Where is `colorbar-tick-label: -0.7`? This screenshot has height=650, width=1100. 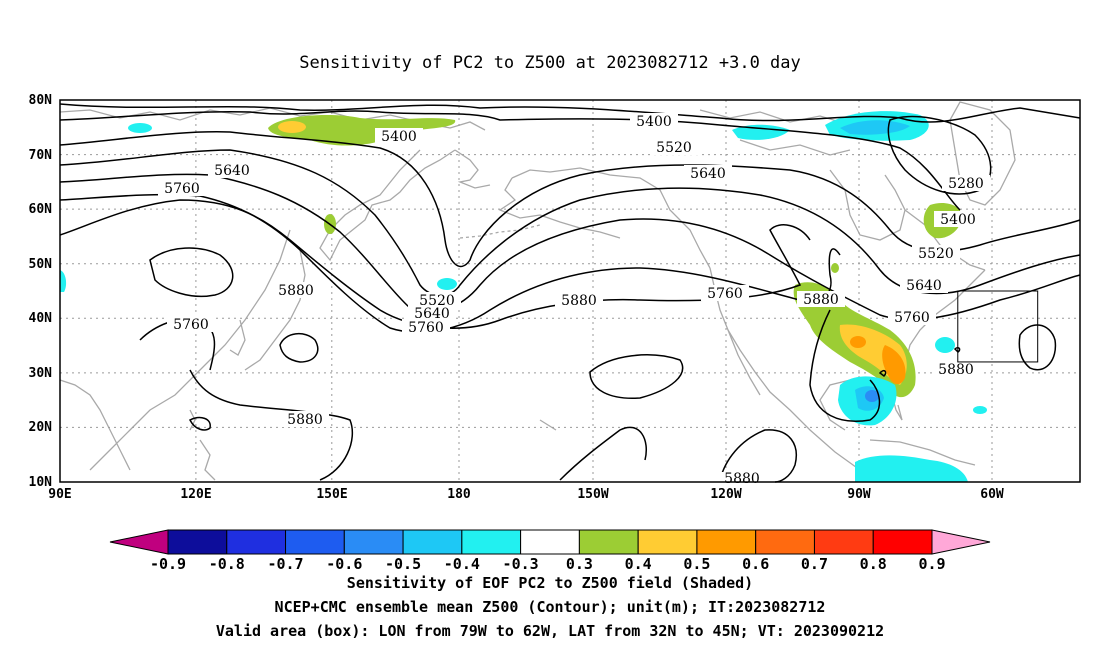 colorbar-tick-label: -0.7 is located at coordinates (285, 564).